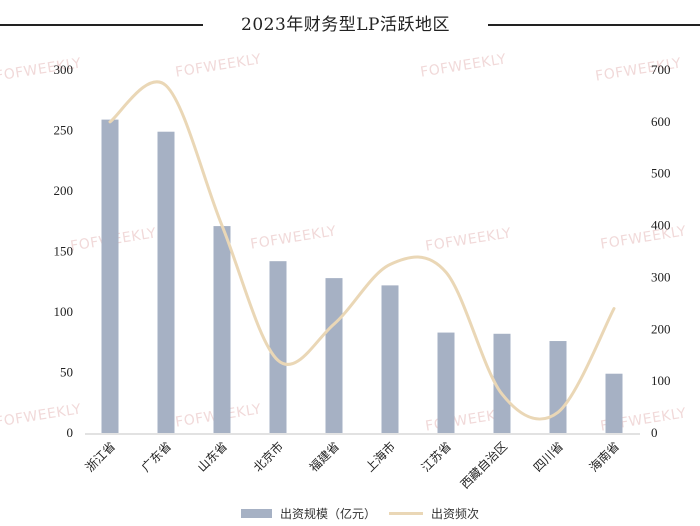 This screenshot has height=526, width=700. Describe the element at coordinates (661, 225) in the screenshot. I see `right-tick-label: 400` at that location.